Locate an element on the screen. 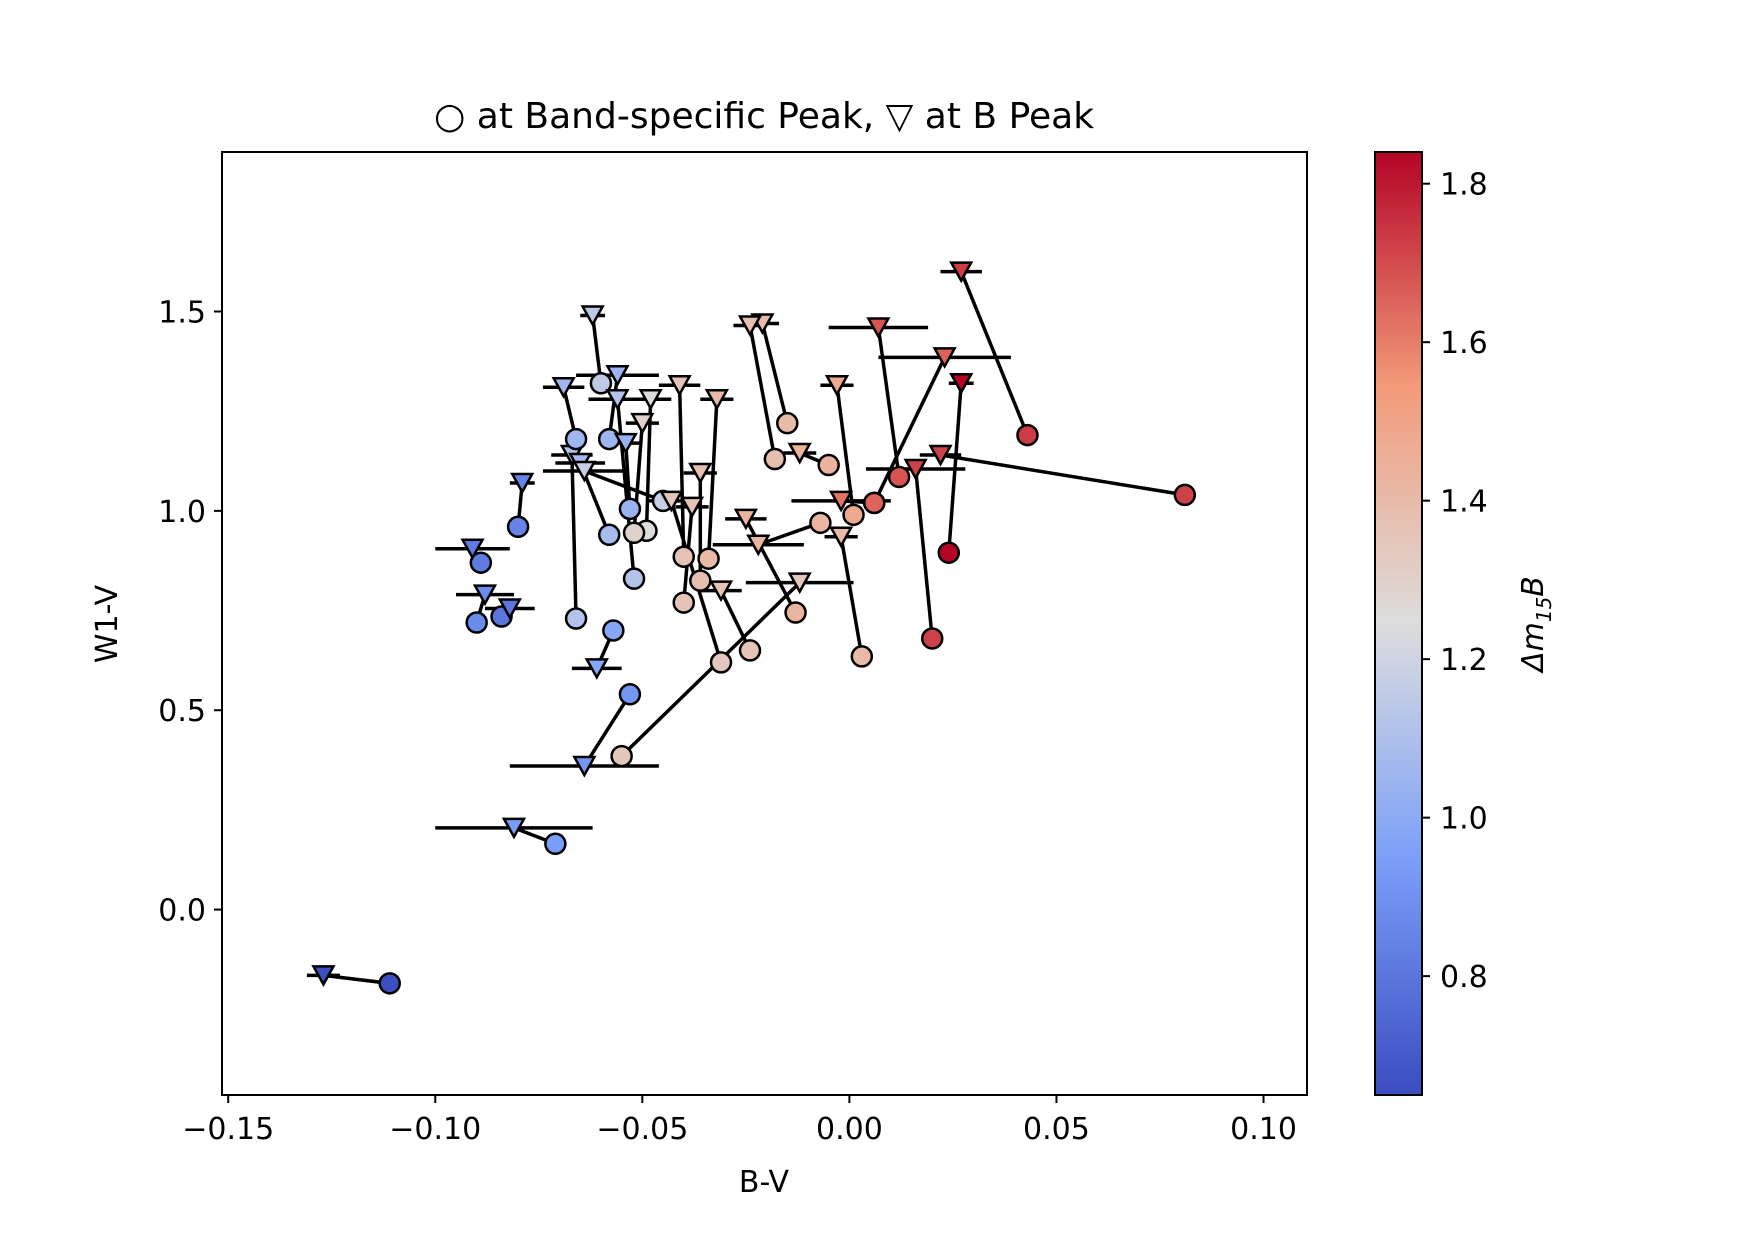  colorbar-label-main: Δm is located at coordinates (1533, 648).